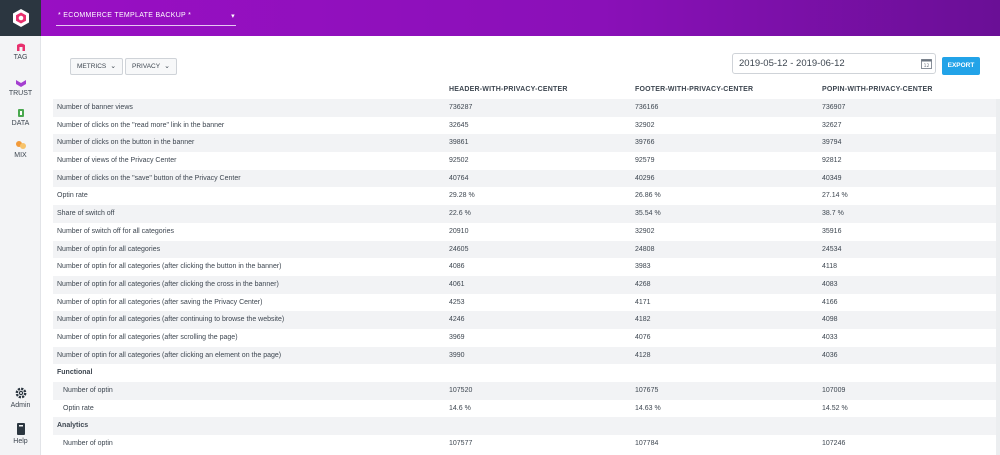 The height and width of the screenshot is (455, 1000). What do you see at coordinates (648, 214) in the screenshot?
I see `table-cell: 35.54 %` at bounding box center [648, 214].